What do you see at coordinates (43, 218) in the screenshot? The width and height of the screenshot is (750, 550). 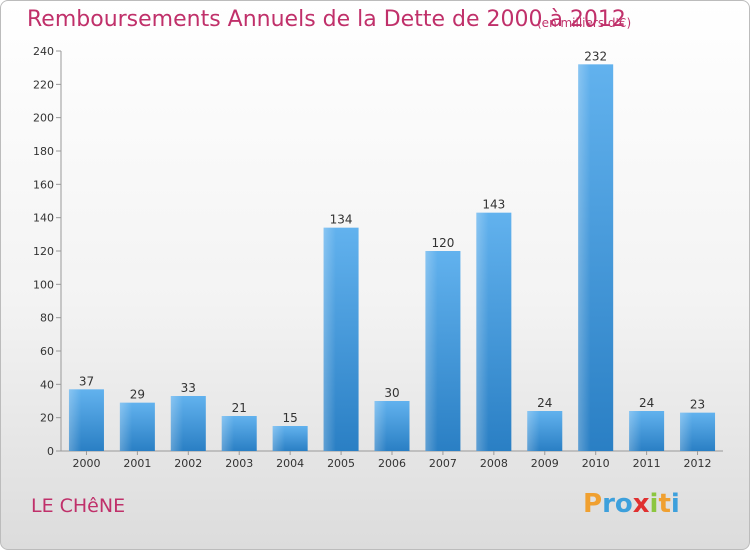 I see `y-tick-label: 140` at bounding box center [43, 218].